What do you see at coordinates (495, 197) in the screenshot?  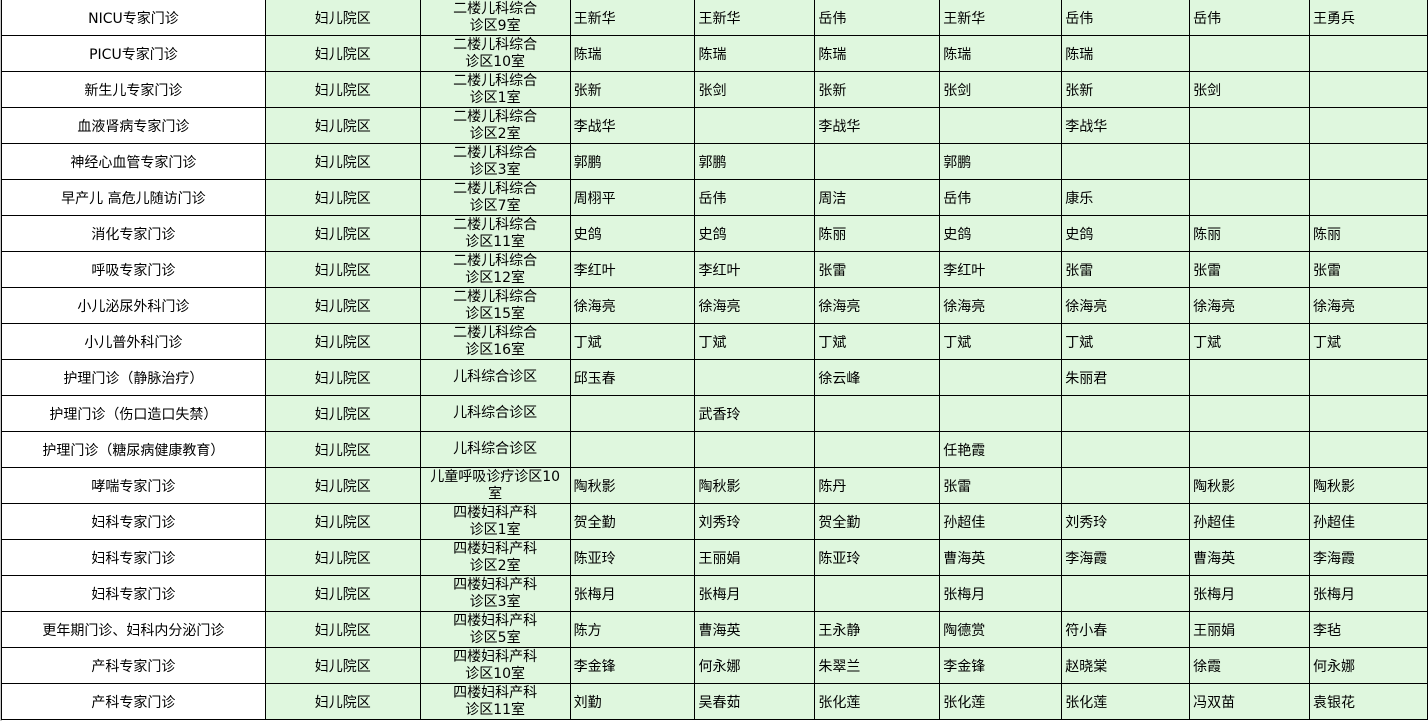 I see `room-cell: 二楼儿科综合 诊区7室` at bounding box center [495, 197].